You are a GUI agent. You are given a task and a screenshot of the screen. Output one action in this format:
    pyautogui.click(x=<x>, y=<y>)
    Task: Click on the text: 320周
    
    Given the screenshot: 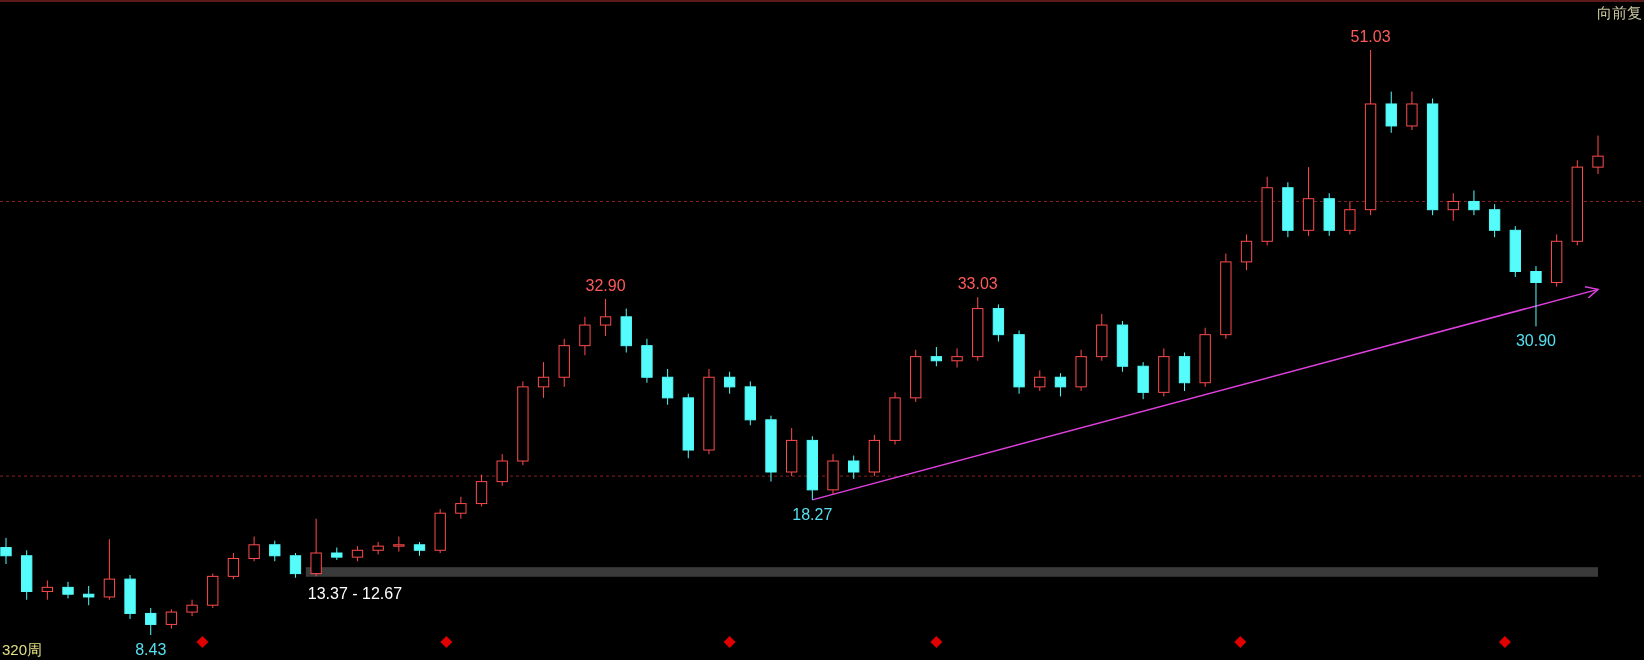 What is the action you would take?
    pyautogui.click(x=22, y=649)
    